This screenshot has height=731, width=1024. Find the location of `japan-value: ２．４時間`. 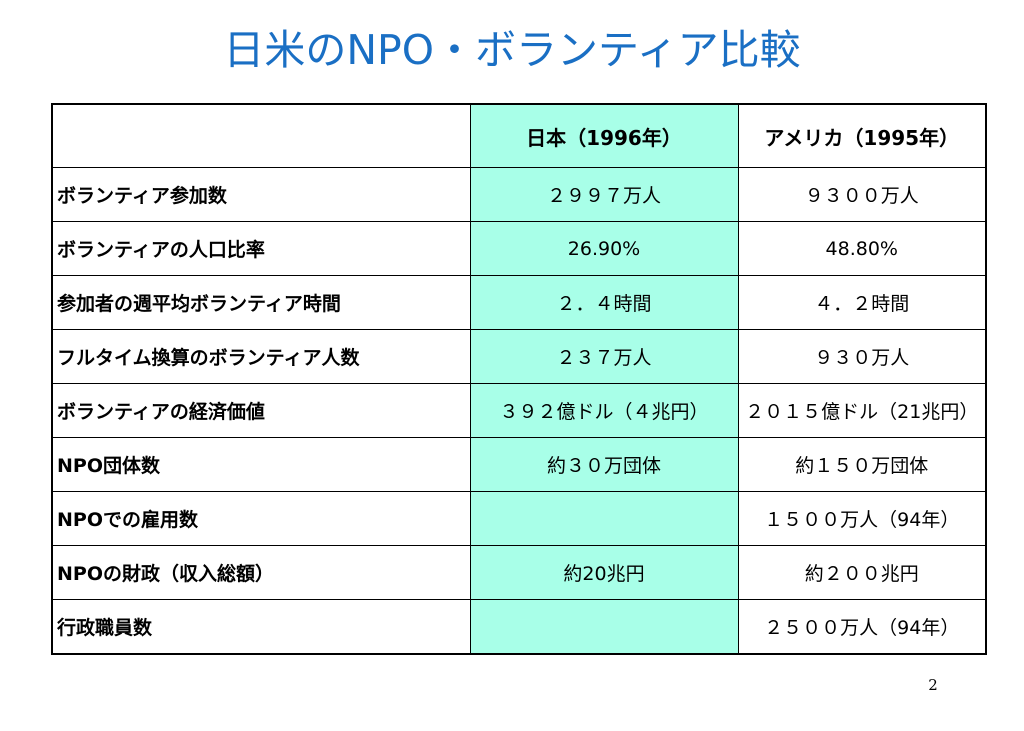

japan-value: ２．４時間 is located at coordinates (604, 302).